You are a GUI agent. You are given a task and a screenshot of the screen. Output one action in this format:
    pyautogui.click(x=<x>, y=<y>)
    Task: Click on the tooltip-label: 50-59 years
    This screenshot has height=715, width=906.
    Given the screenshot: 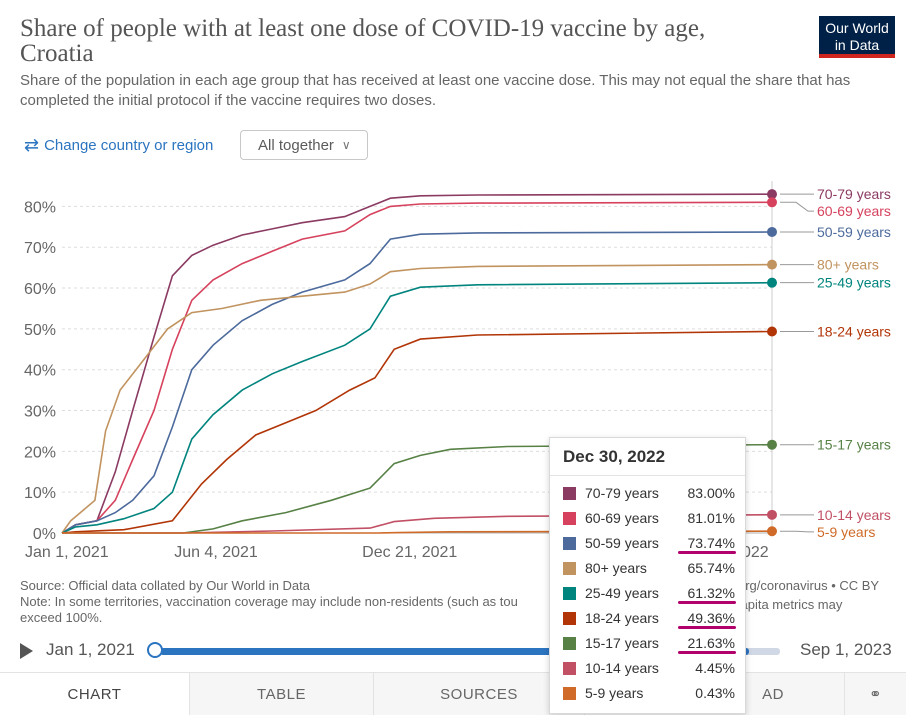 What is the action you would take?
    pyautogui.click(x=622, y=543)
    